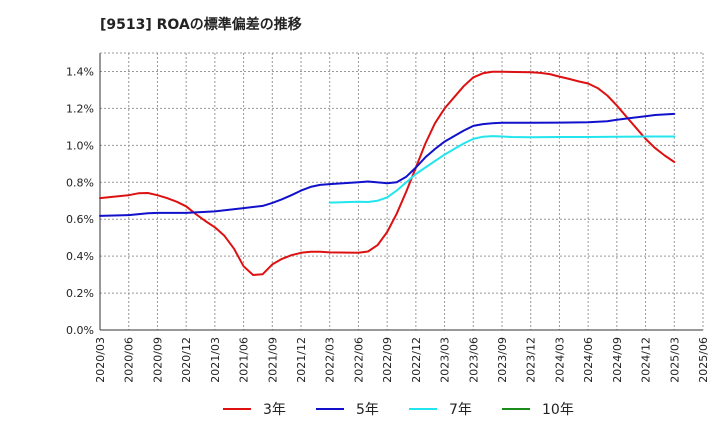 The image size is (720, 440). What do you see at coordinates (80, 145) in the screenshot?
I see `y-tick-label: 1.0%` at bounding box center [80, 145].